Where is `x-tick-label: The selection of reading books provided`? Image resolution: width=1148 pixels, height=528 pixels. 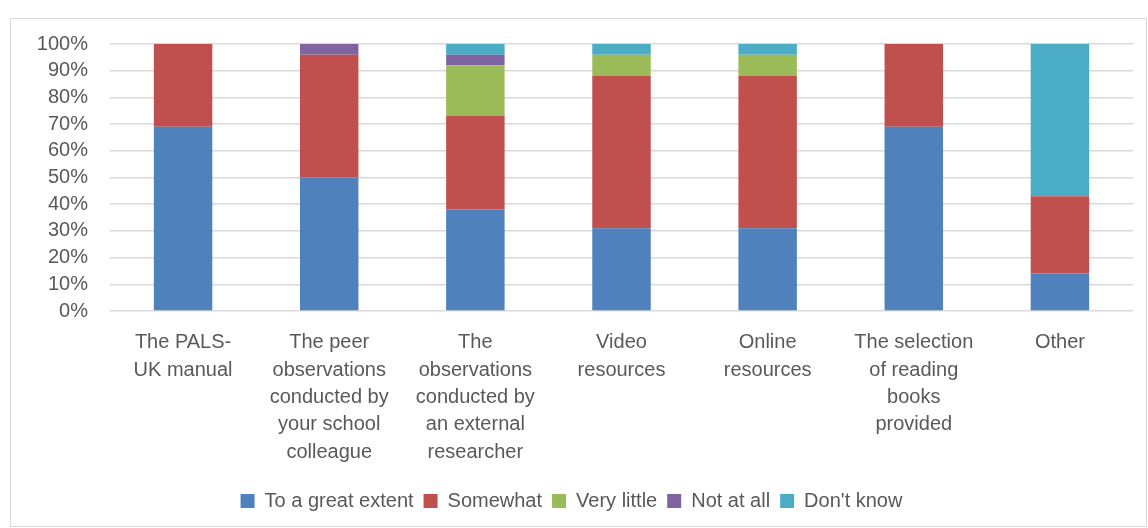 x-tick-label: The selection of reading books provided is located at coordinates (914, 382).